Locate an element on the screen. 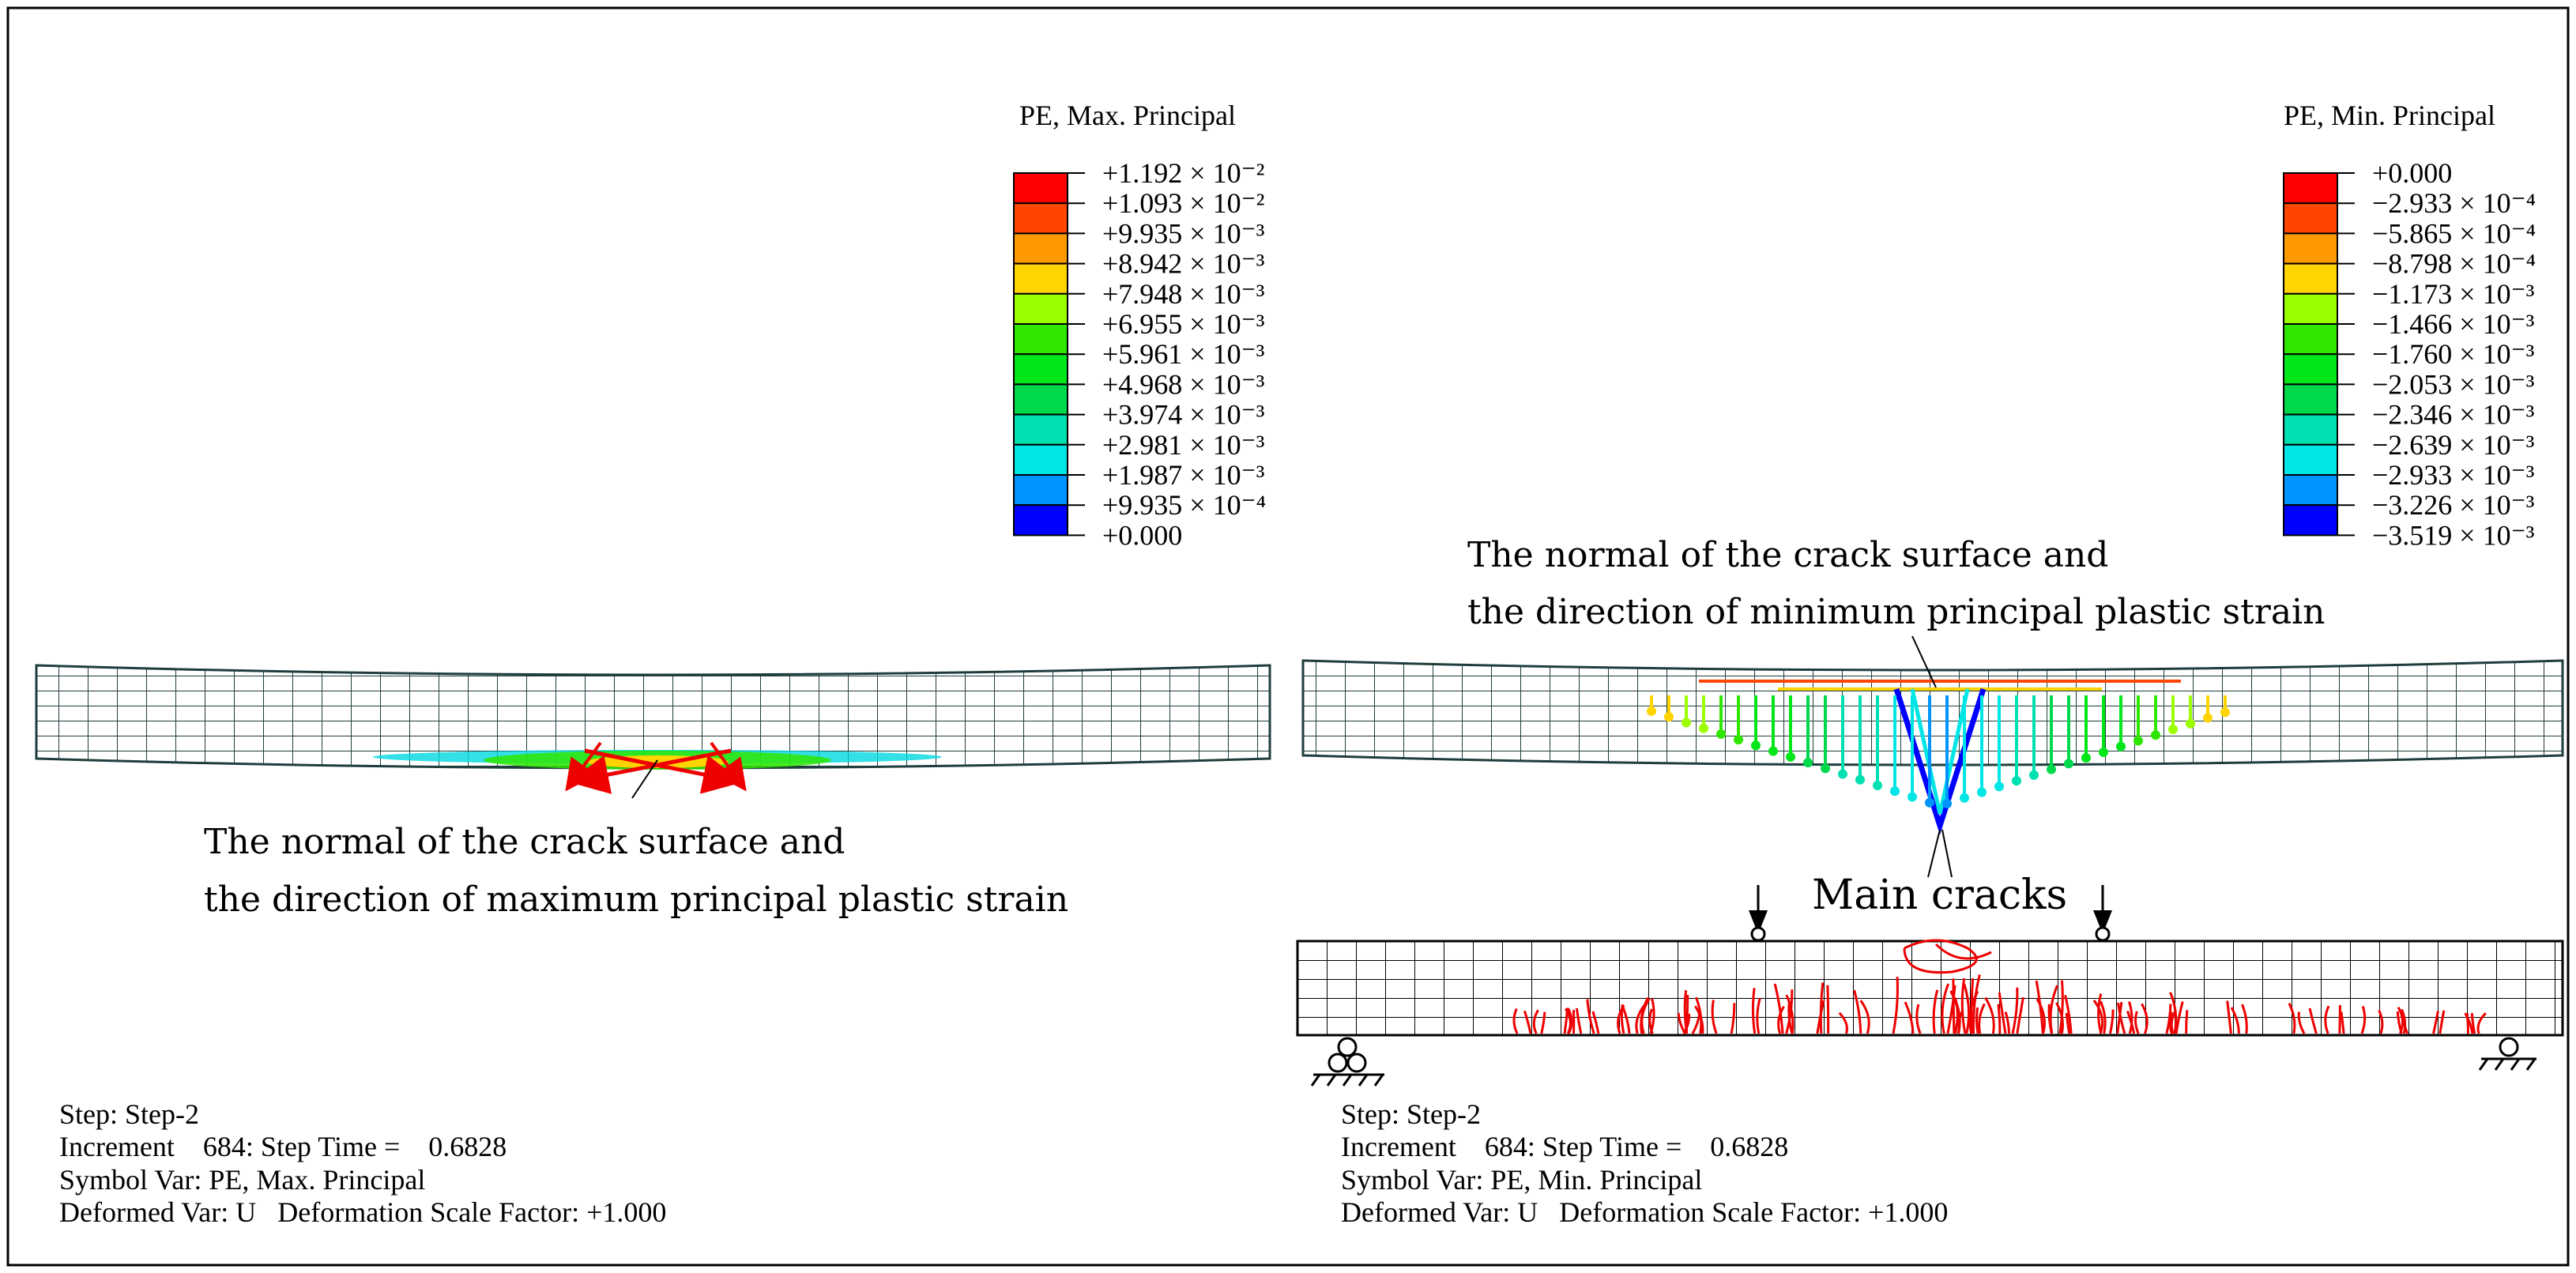 This screenshot has width=2576, height=1273. legend-label: +2.981 × 10⁻³ is located at coordinates (1183, 445).